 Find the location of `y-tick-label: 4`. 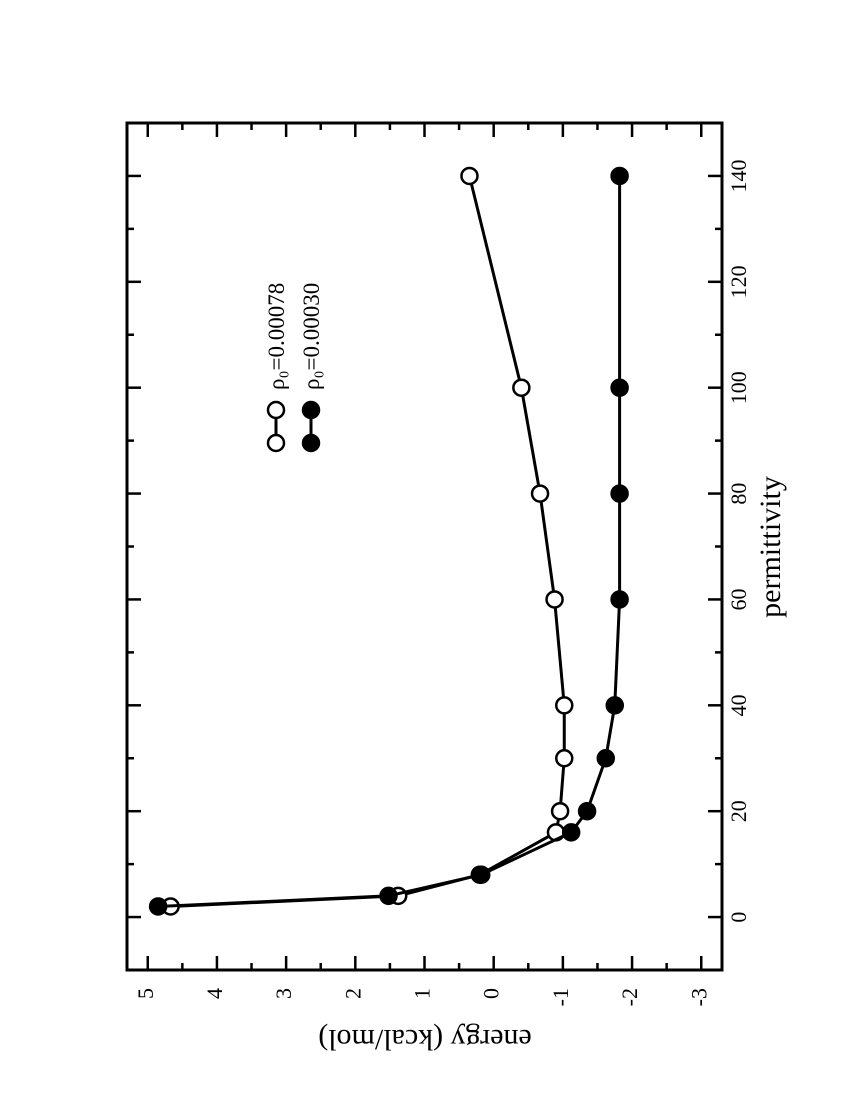

y-tick-label: 4 is located at coordinates (214, 993).